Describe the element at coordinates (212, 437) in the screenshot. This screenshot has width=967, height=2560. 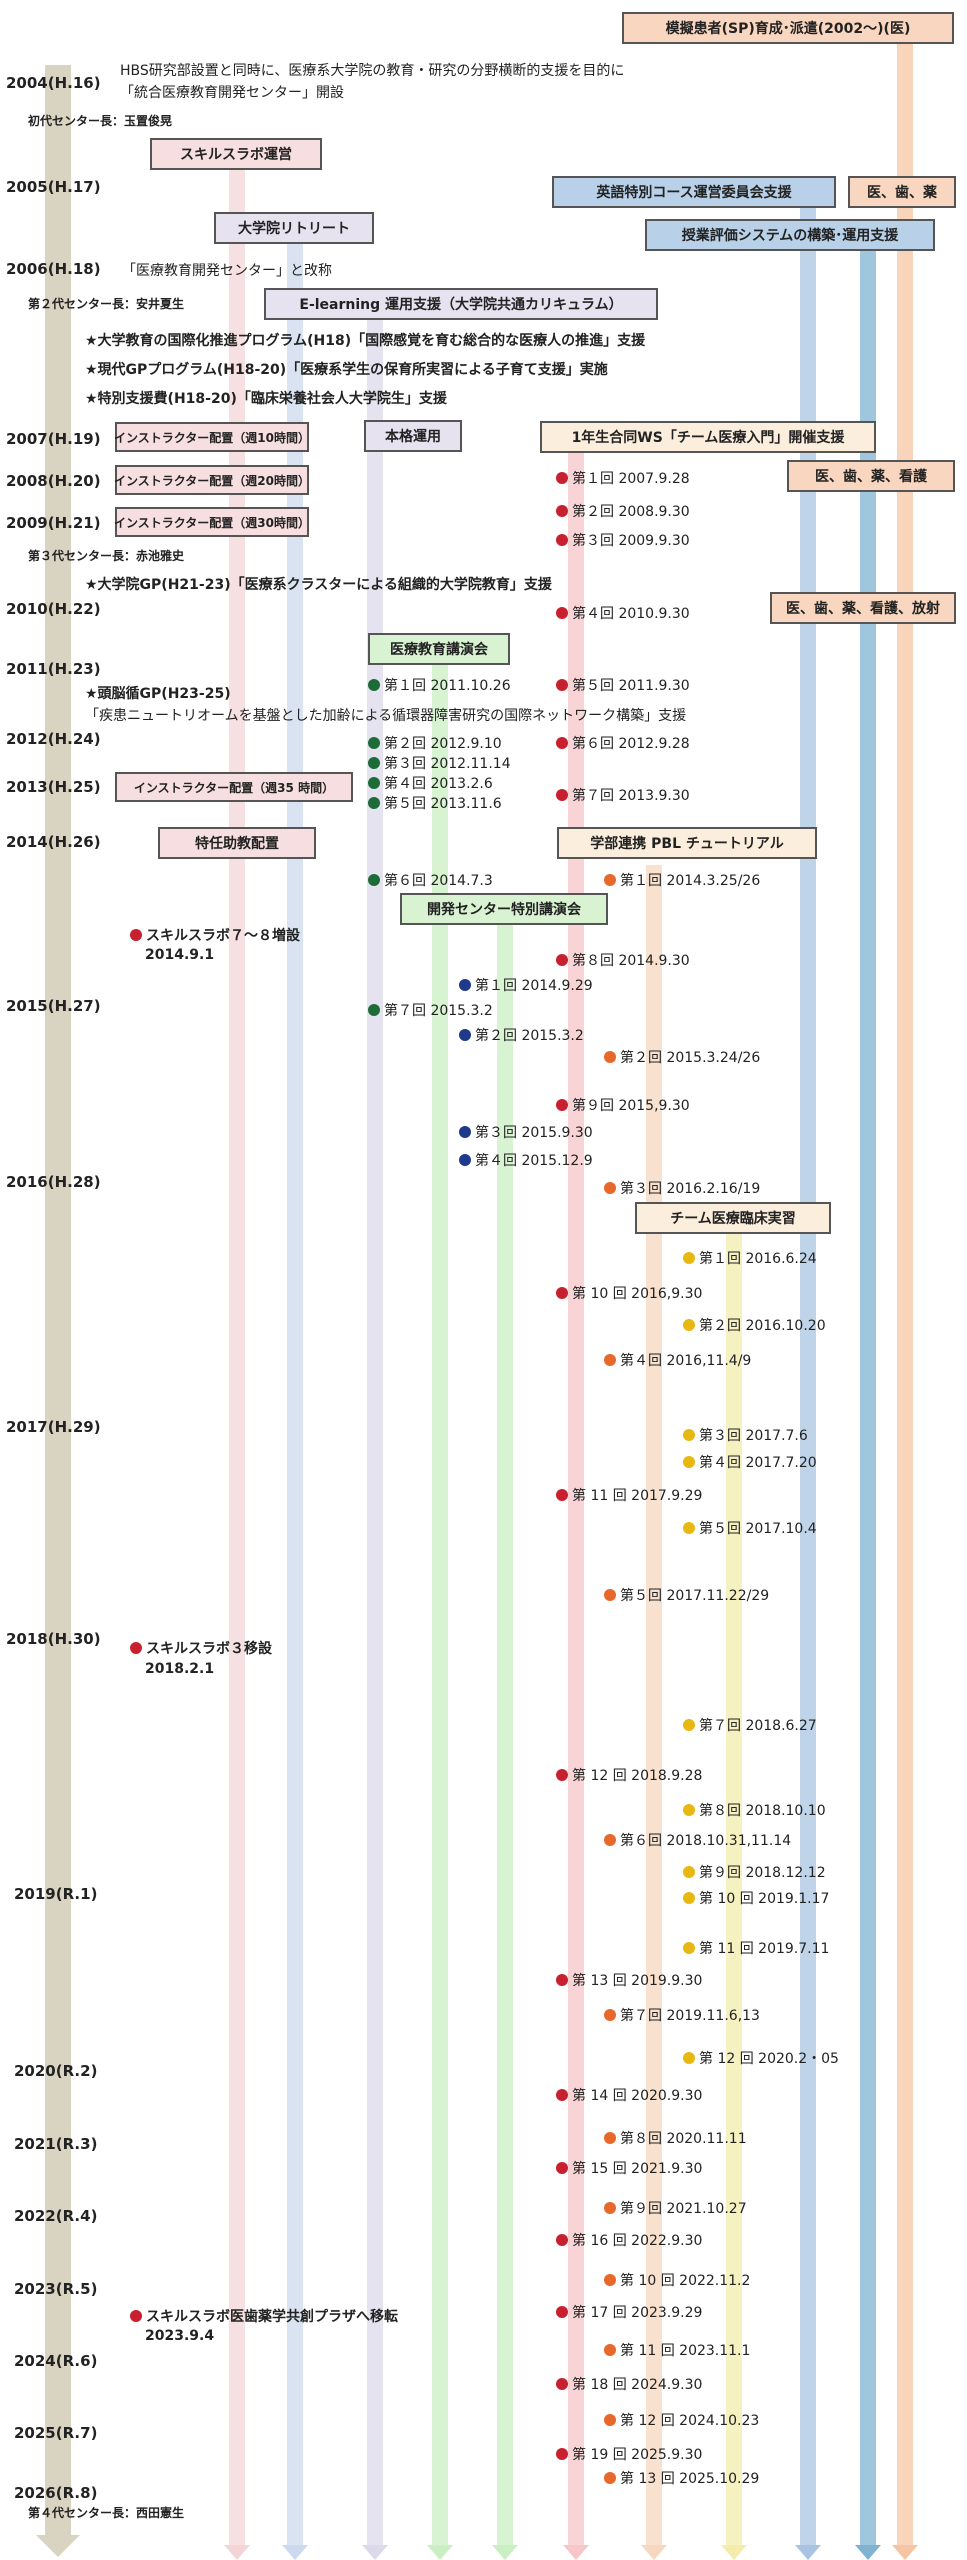
I see `instructor-box: インストラクター配置（週10時間）` at that location.